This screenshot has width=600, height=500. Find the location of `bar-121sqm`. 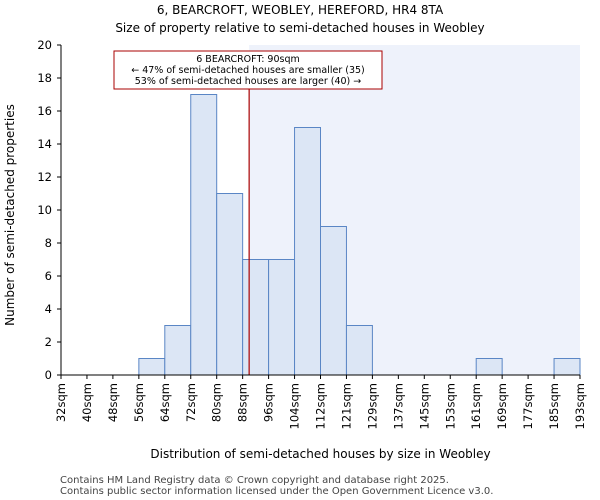

bar-121sqm is located at coordinates (359, 350).